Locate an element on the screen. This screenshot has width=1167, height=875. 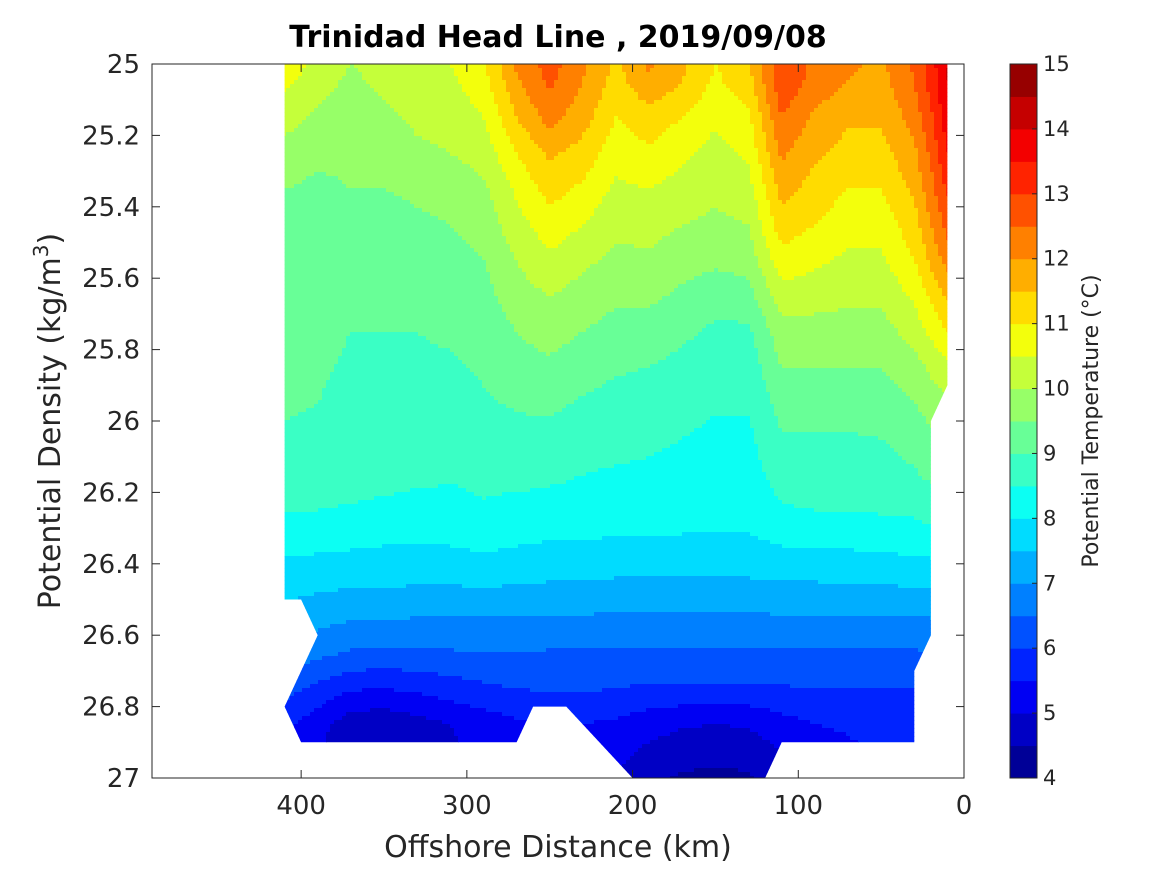
x-tick-label: 300 is located at coordinates (467, 806).